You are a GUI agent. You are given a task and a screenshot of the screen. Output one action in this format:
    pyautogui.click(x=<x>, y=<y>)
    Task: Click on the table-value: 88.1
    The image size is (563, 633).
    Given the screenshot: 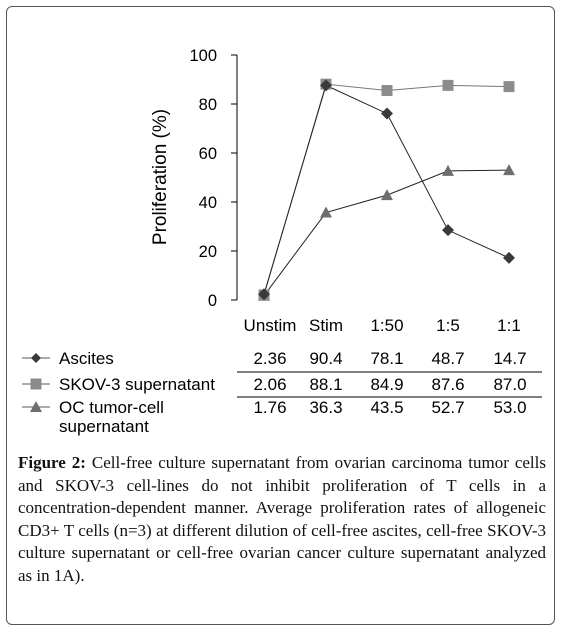 What is the action you would take?
    pyautogui.click(x=325, y=384)
    